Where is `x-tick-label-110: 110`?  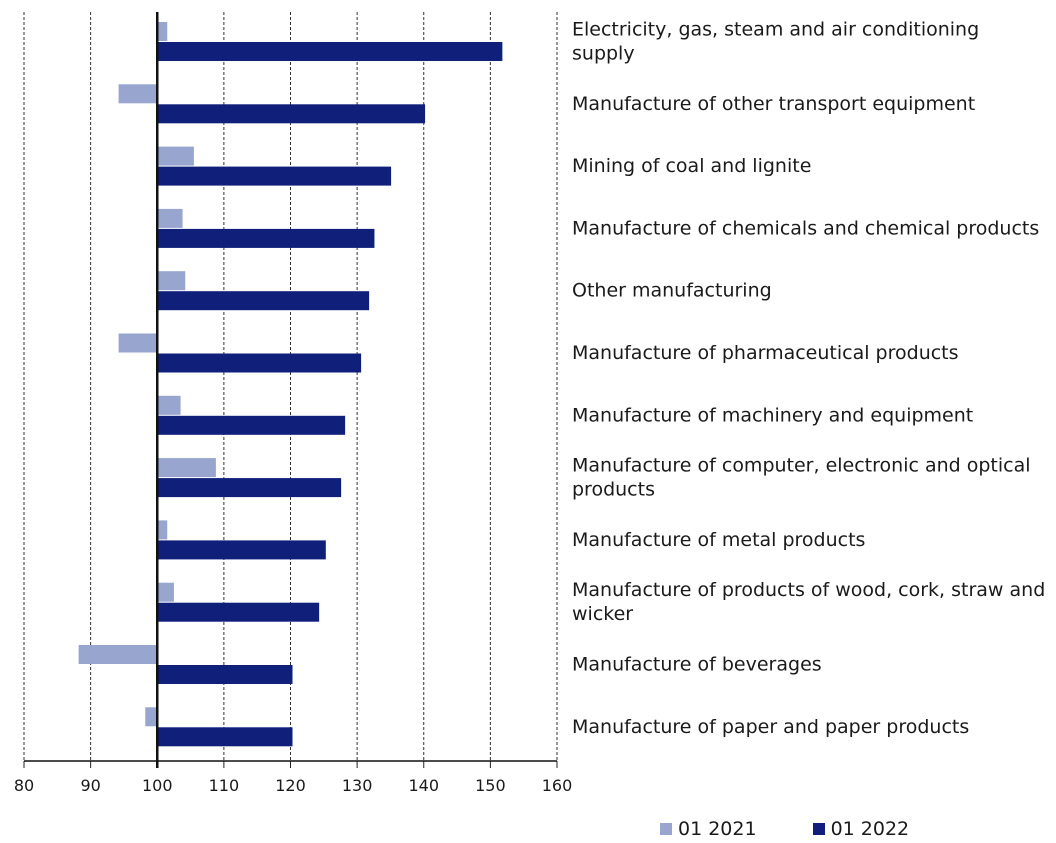 x-tick-label-110: 110 is located at coordinates (224, 785).